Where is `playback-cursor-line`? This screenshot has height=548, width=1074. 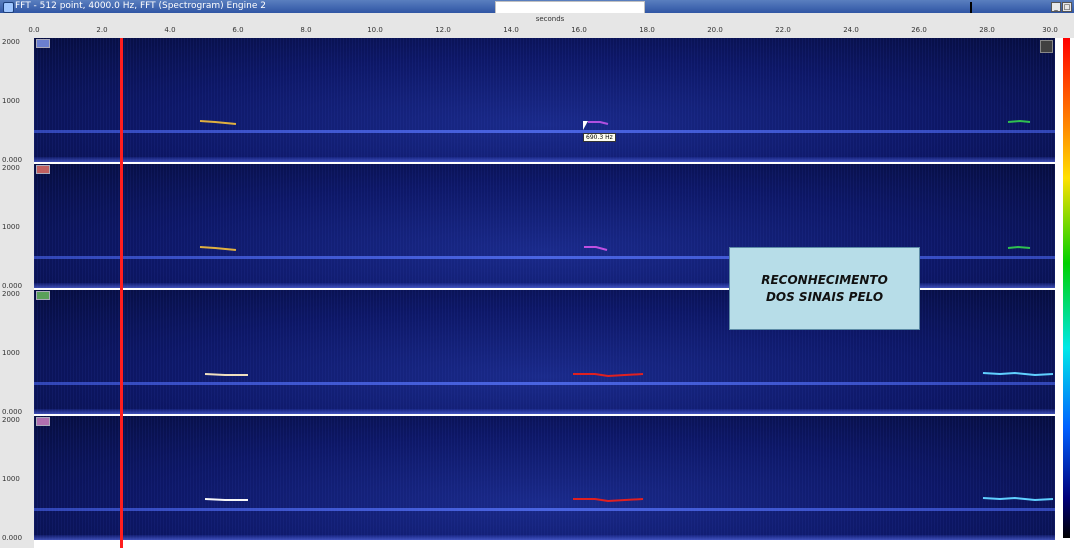
playback-cursor-line is located at coordinates (121, 293).